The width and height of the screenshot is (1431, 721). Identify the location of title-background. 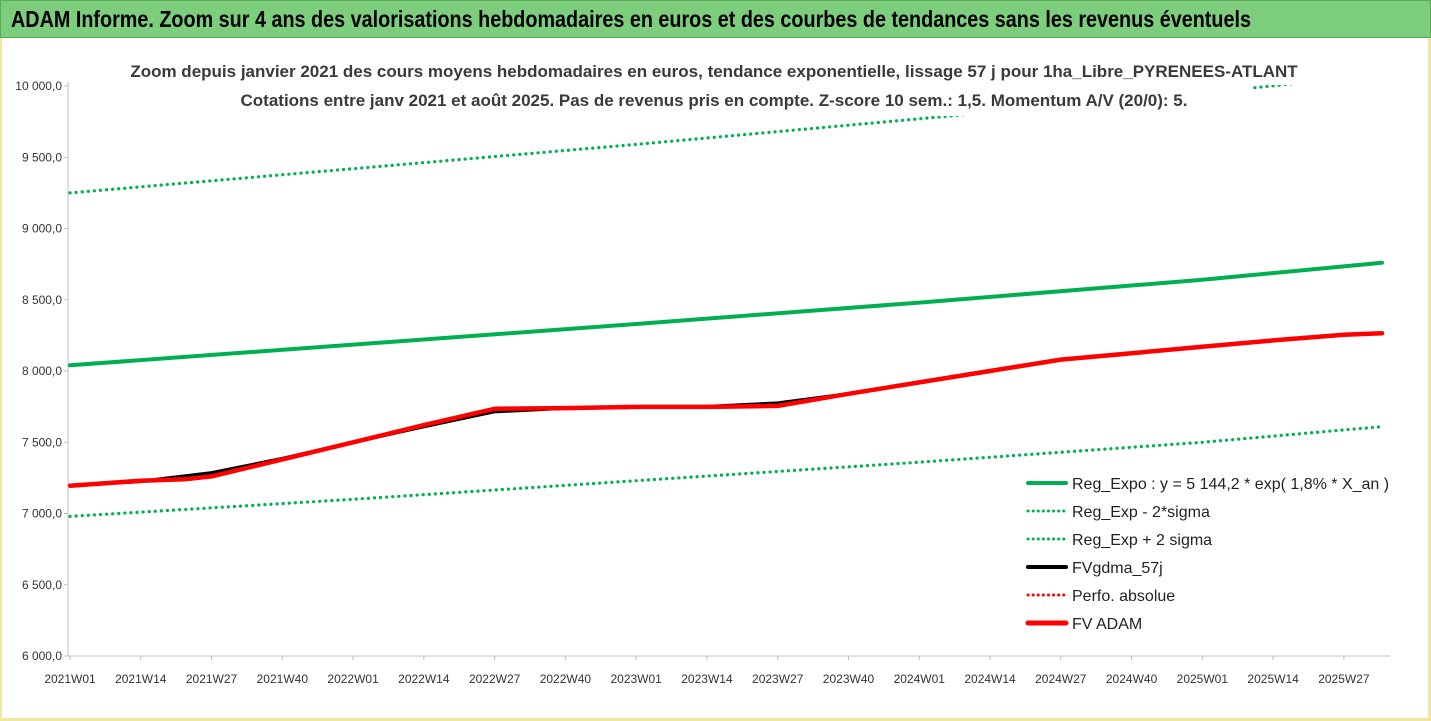
(714, 86).